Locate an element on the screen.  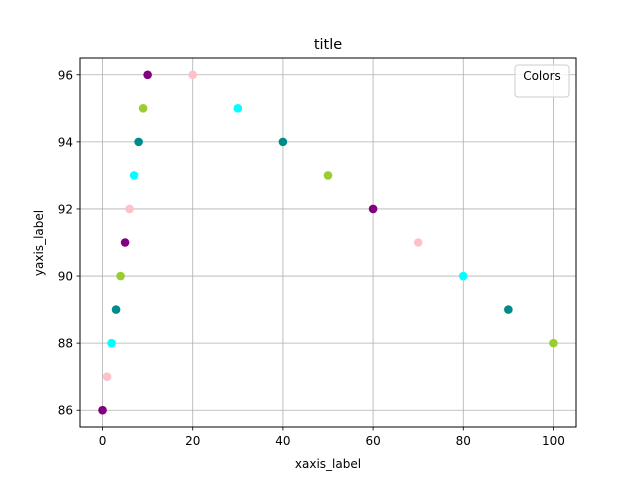
x-tick-label: 40 is located at coordinates (282, 441).